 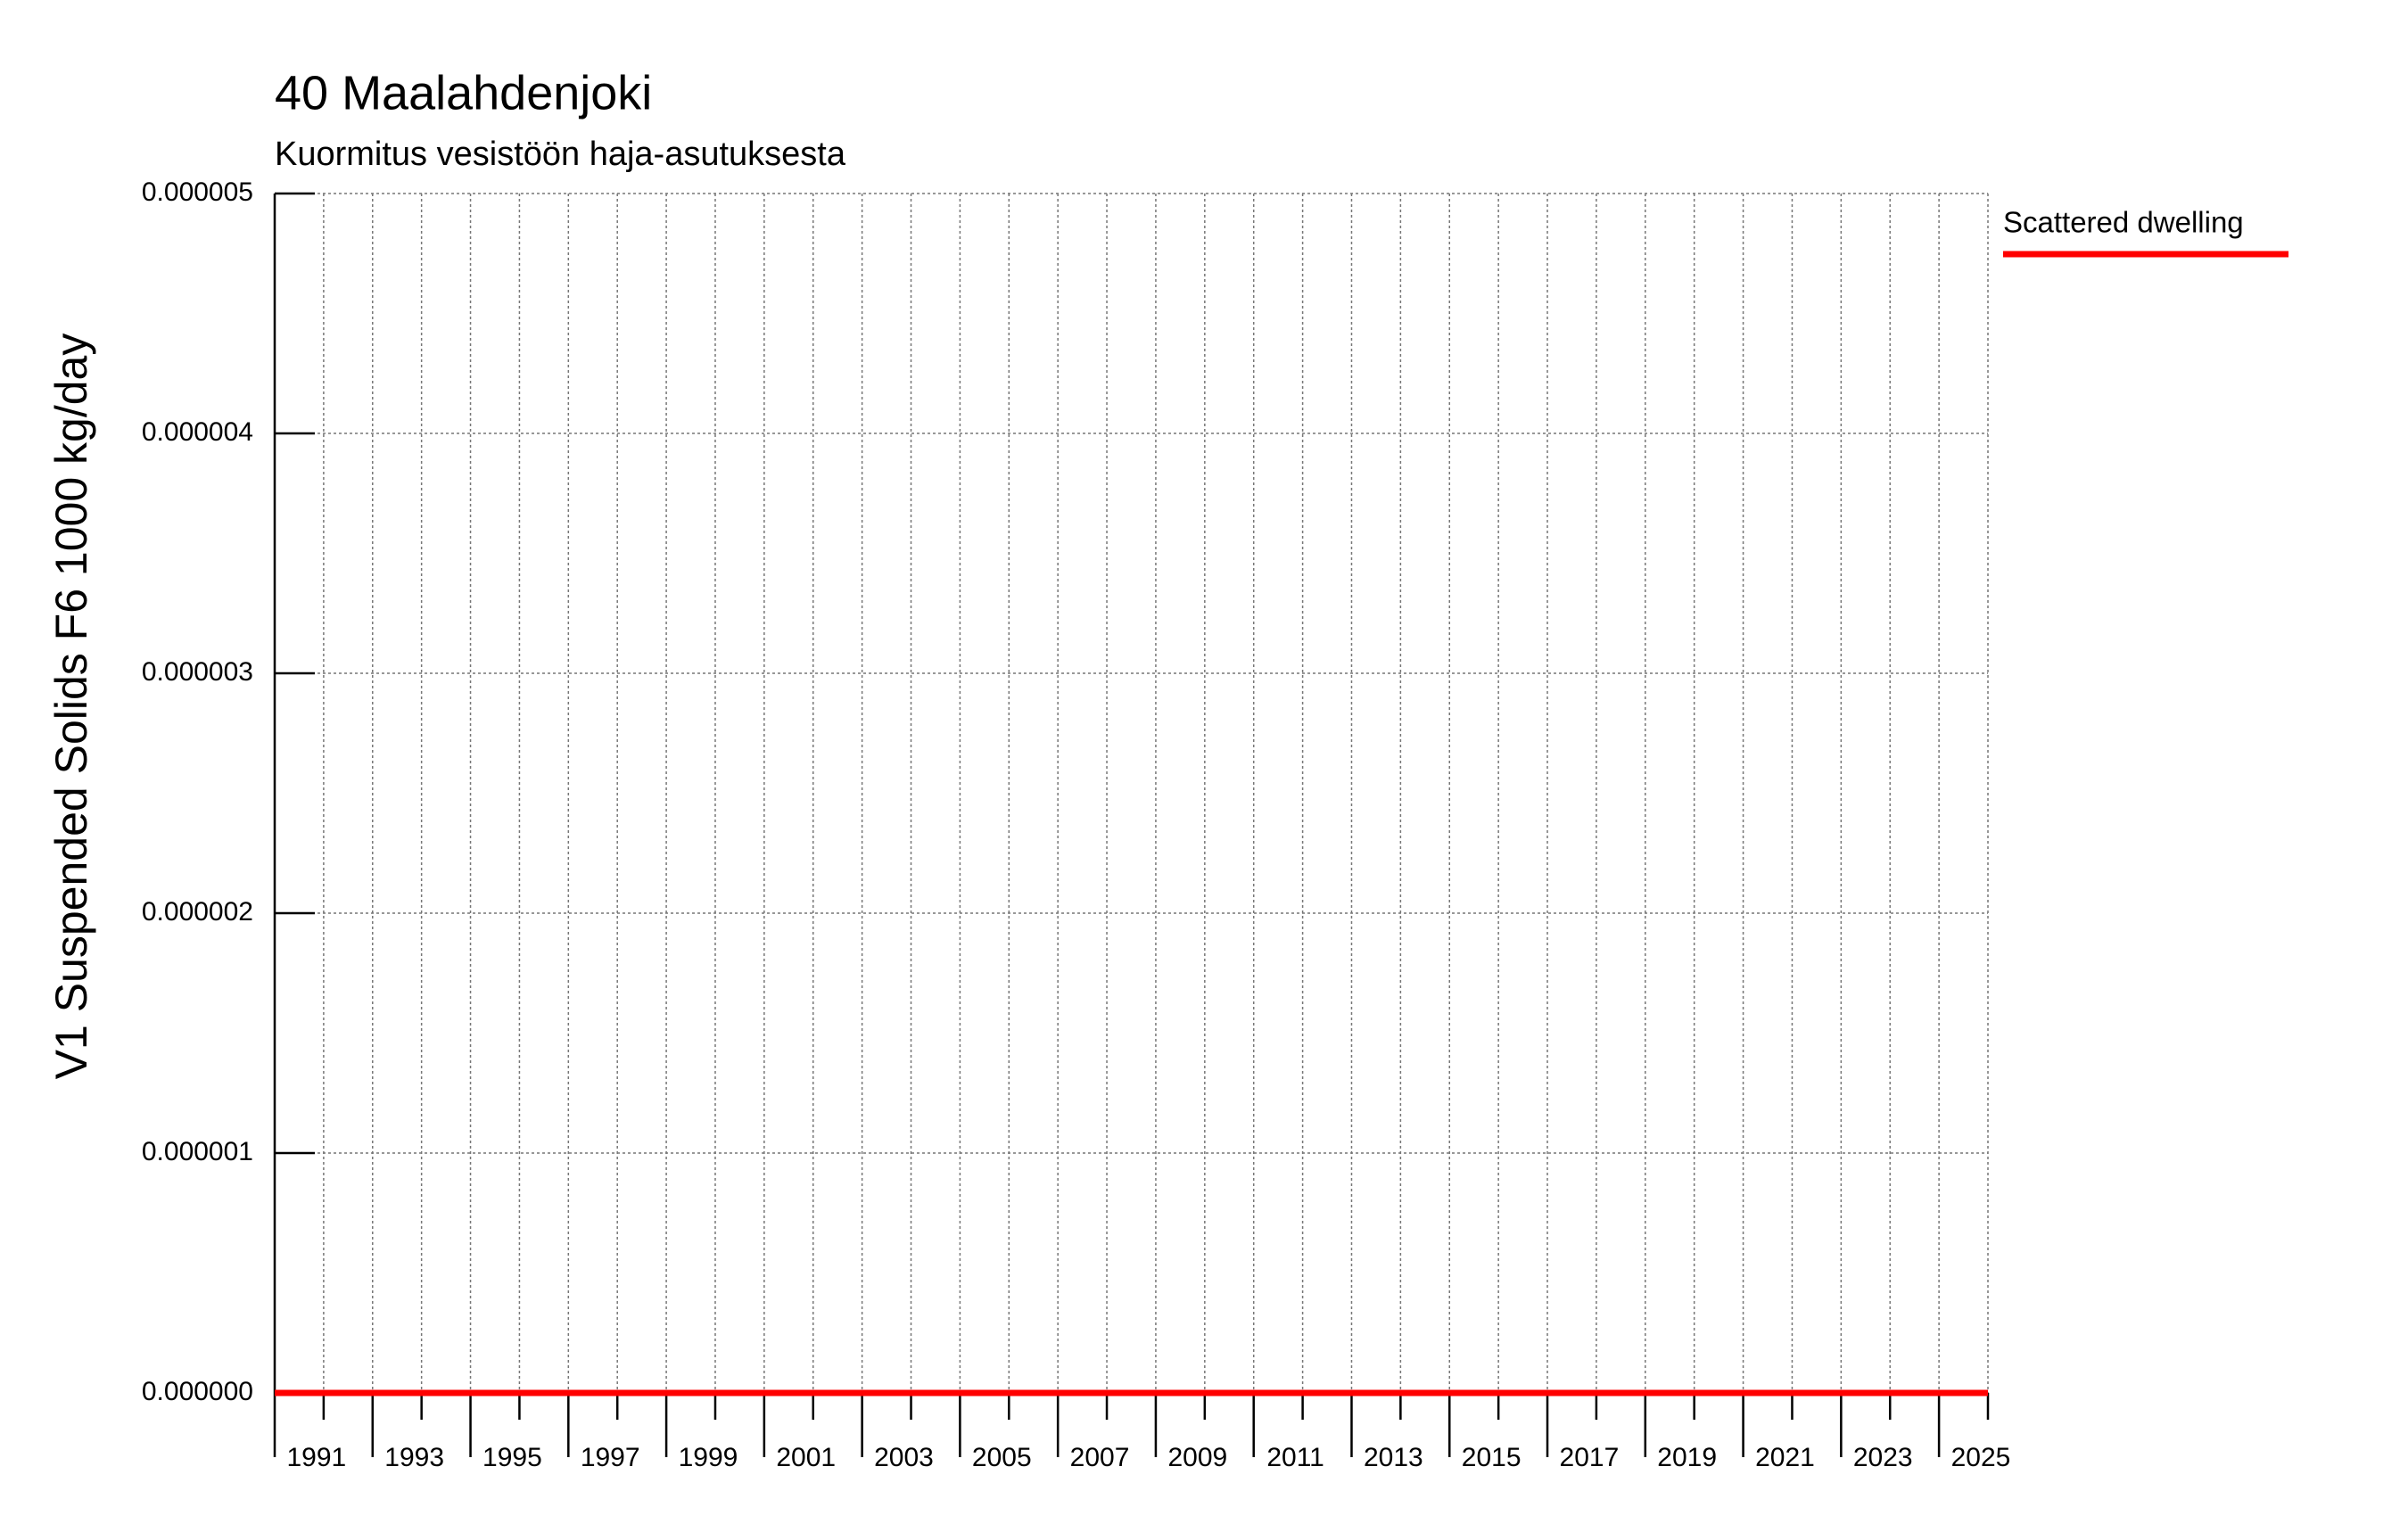 What do you see at coordinates (904, 1457) in the screenshot?
I see `x-tick-label: 2003` at bounding box center [904, 1457].